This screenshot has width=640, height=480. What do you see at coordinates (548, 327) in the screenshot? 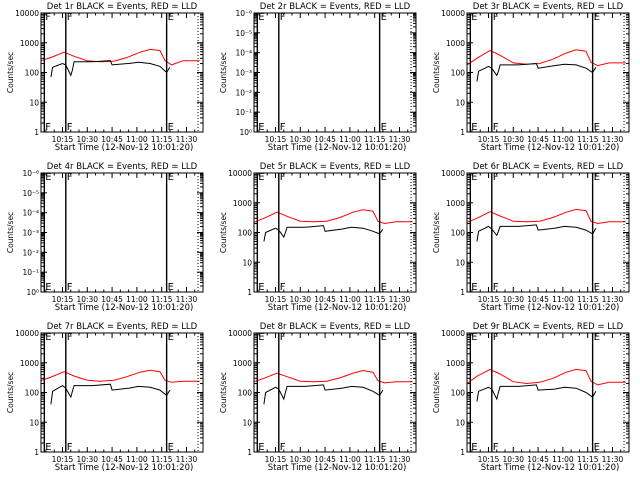
I see `panel-title: Det 9r BLACK = Events, RED = LLD` at bounding box center [548, 327].